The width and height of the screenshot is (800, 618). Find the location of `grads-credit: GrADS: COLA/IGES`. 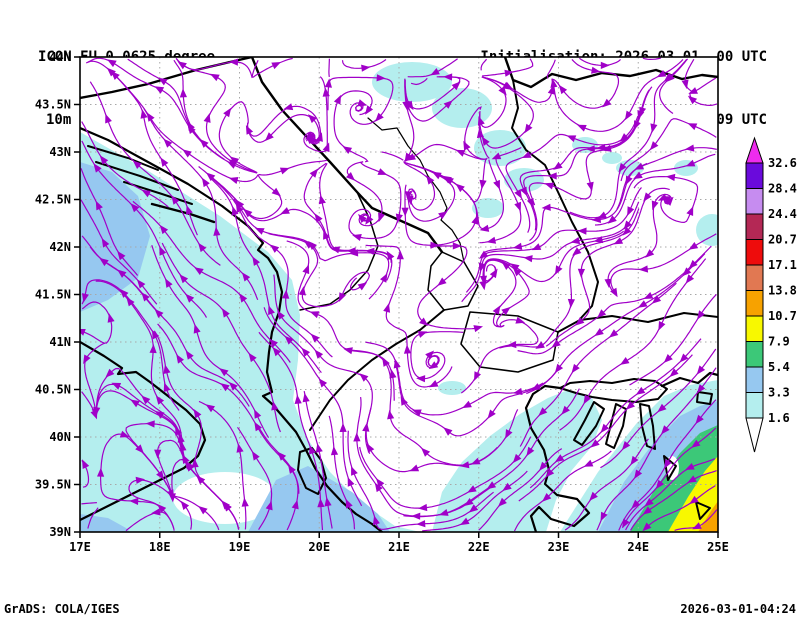

grads-credit: GrADS: COLA/IGES is located at coordinates (62, 609).